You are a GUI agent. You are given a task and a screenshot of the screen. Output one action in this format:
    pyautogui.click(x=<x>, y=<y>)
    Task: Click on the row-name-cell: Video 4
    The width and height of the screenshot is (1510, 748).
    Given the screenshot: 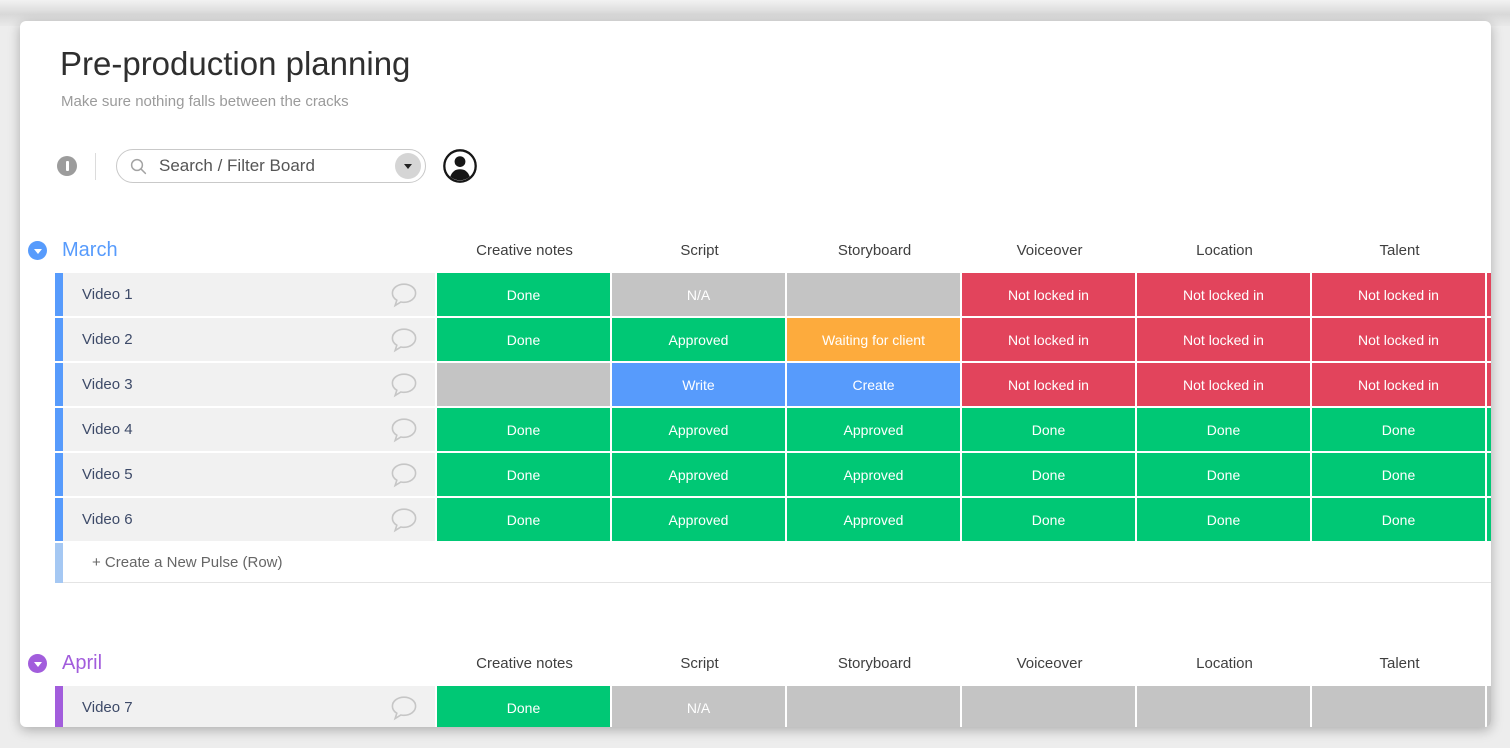 What is the action you would take?
    pyautogui.click(x=249, y=429)
    